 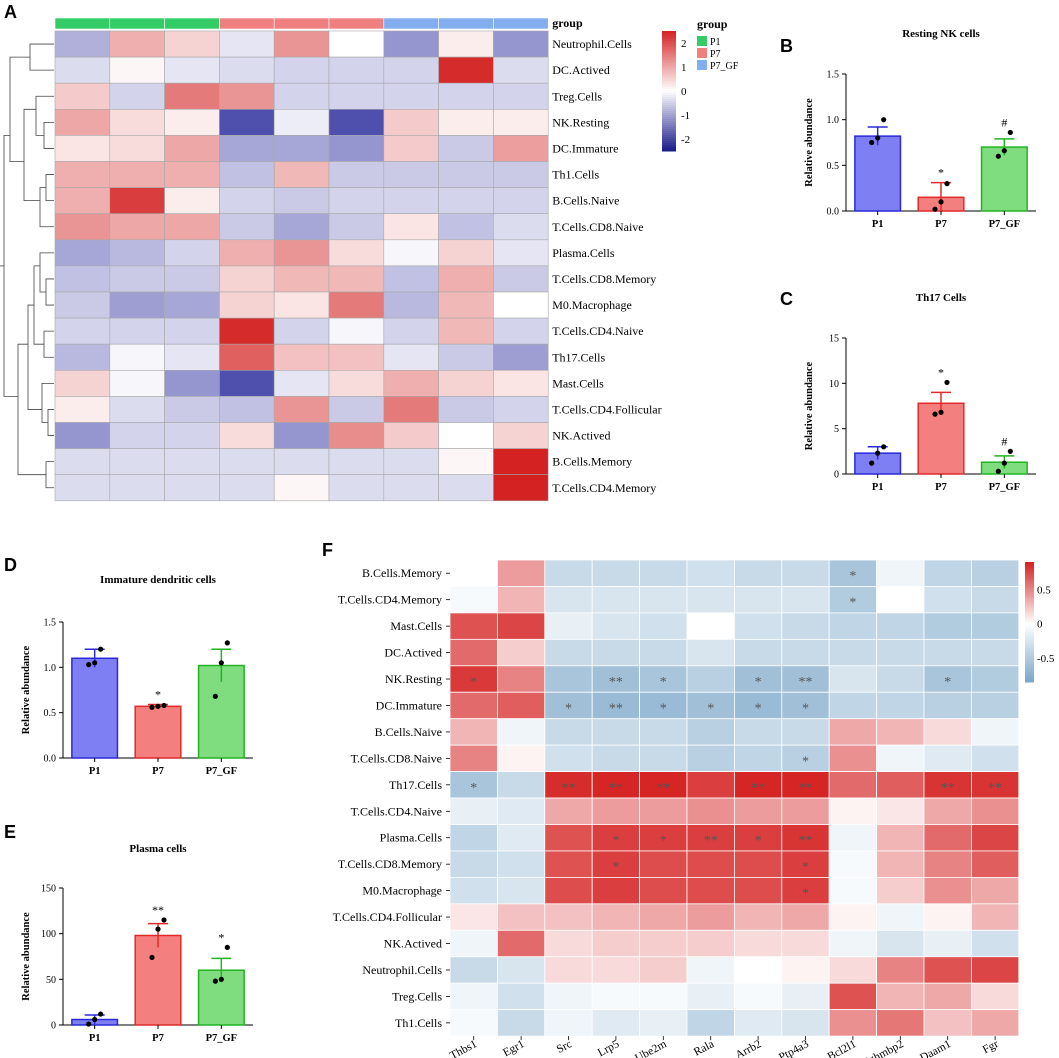 What do you see at coordinates (564, 1047) in the screenshot?
I see `heatmap-f-col-label: Src` at bounding box center [564, 1047].